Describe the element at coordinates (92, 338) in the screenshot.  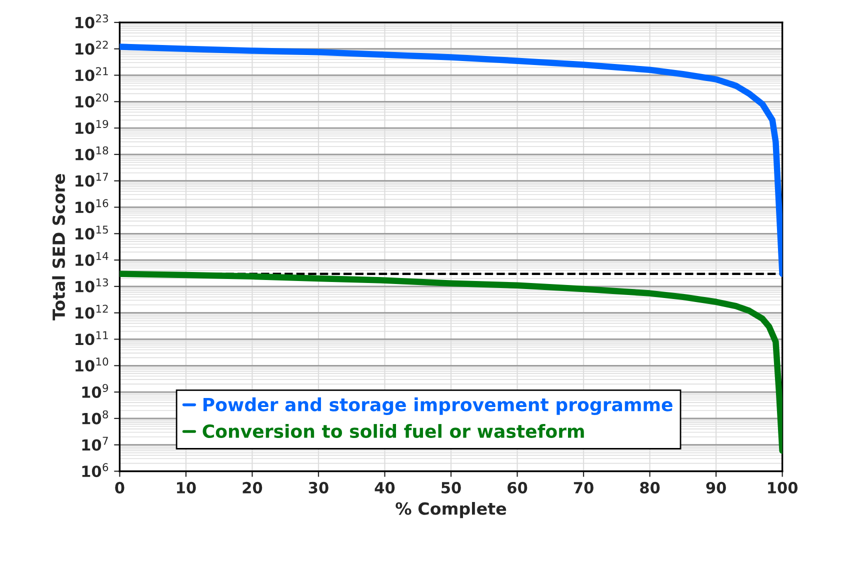
I see `y-tick-label: 10$^{11}$` at that location.